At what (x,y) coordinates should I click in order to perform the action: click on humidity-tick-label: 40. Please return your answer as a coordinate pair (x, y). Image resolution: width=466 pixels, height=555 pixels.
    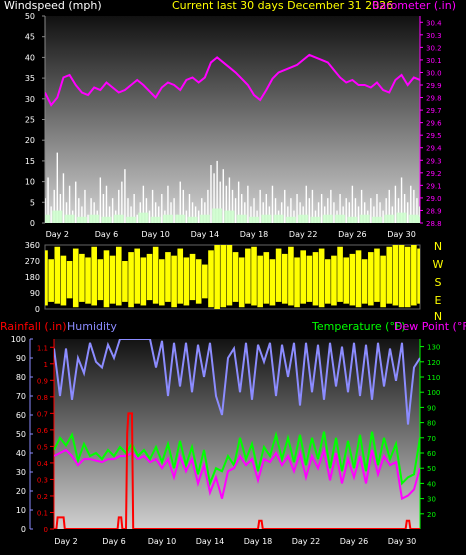
    Looking at the image, I should click on (21, 453).